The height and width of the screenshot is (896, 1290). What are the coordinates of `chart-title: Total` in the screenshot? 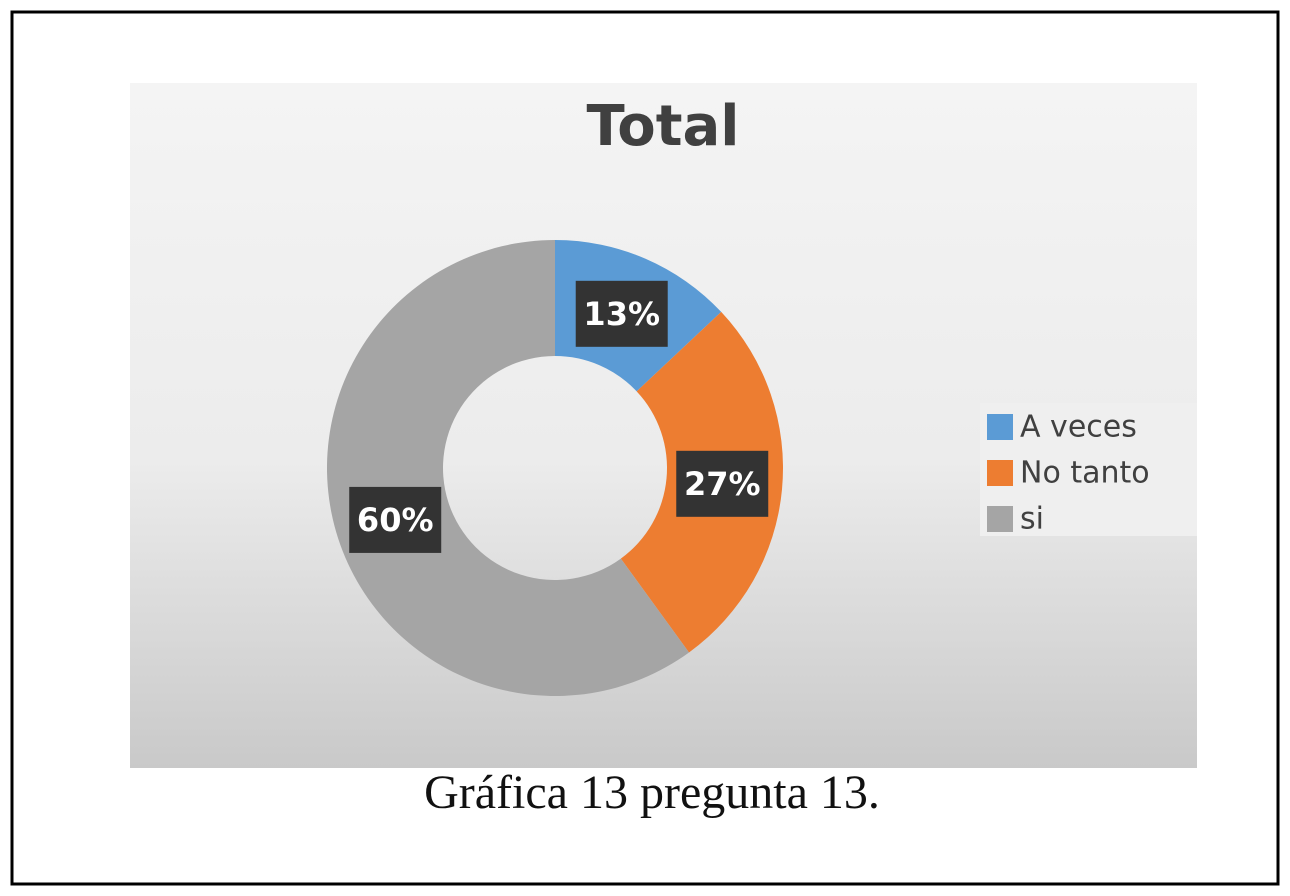 It's located at (663, 126).